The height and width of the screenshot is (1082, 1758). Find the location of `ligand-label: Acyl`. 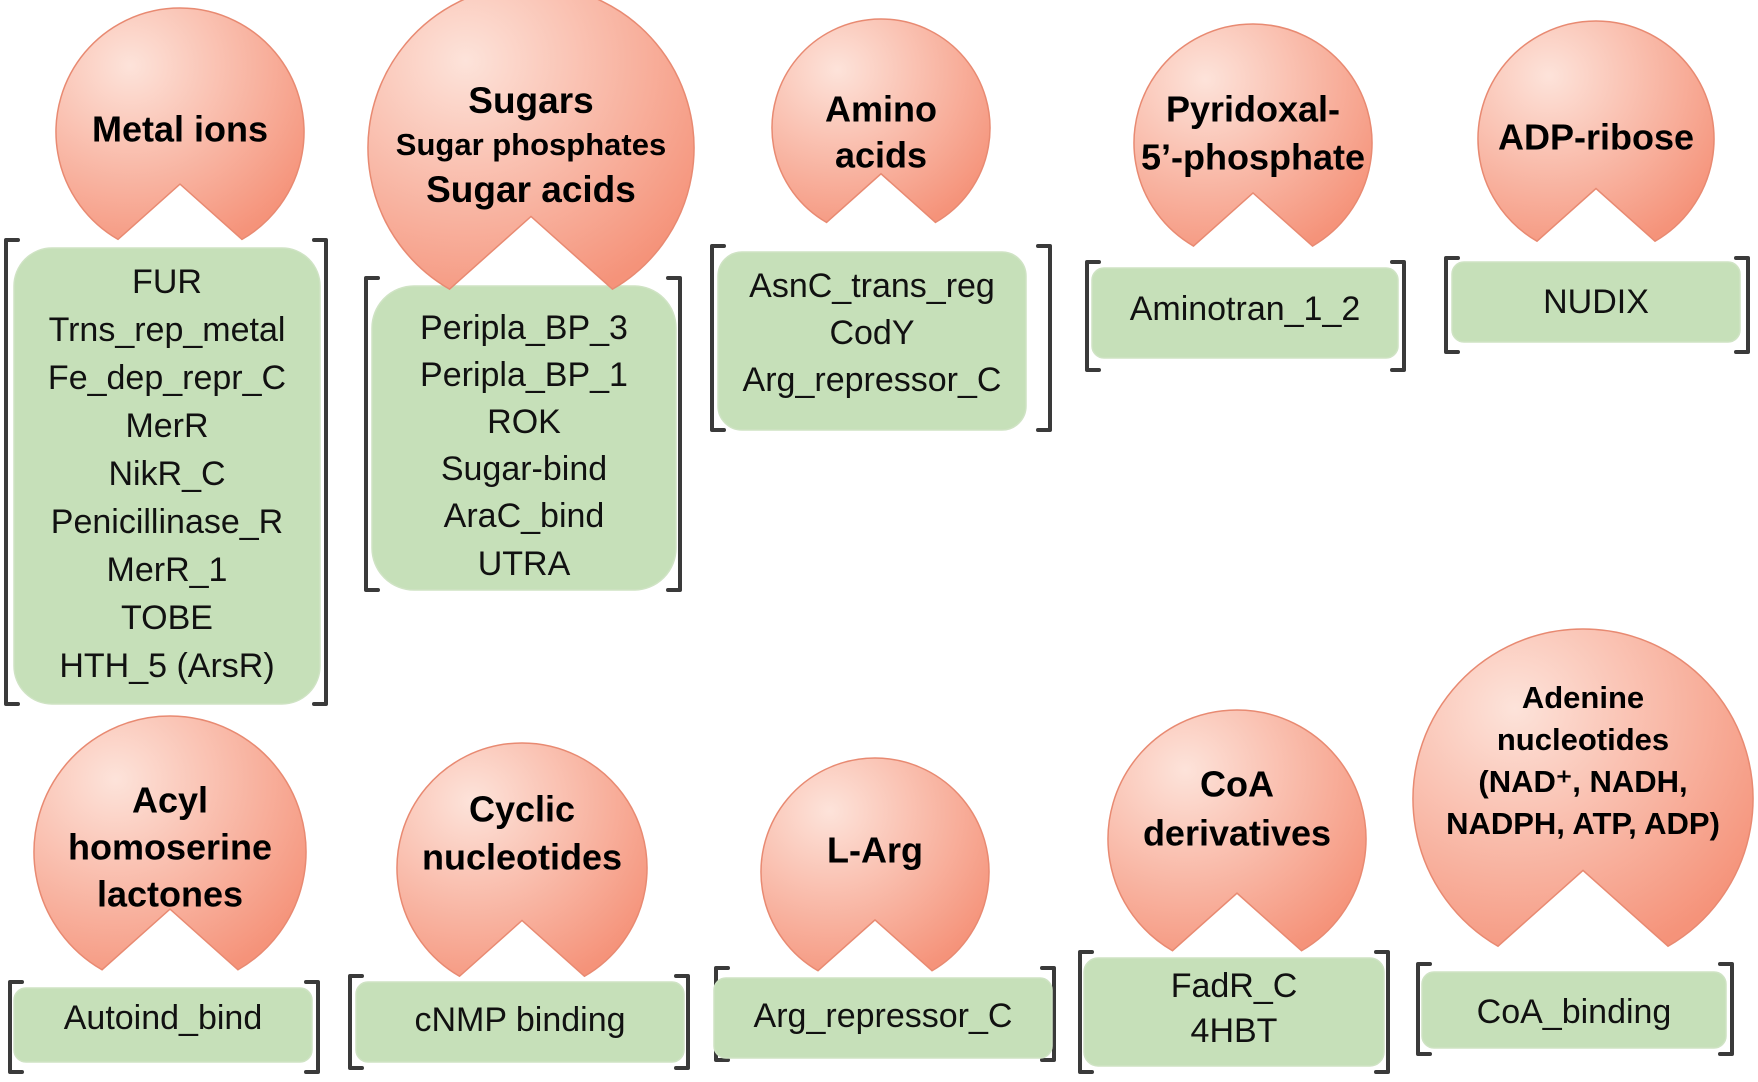

ligand-label: Acyl is located at coordinates (170, 800).